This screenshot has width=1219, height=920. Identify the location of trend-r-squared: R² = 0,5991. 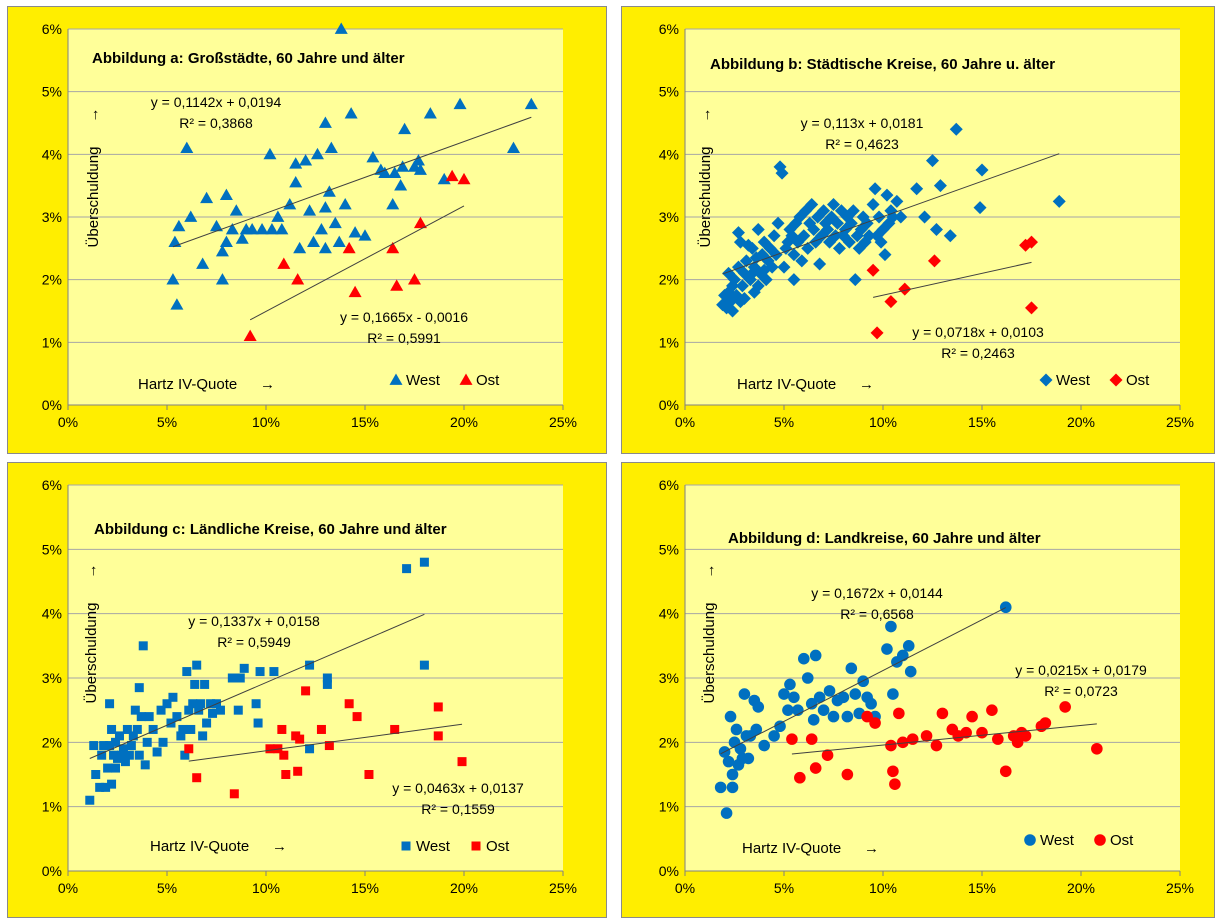
(404, 338).